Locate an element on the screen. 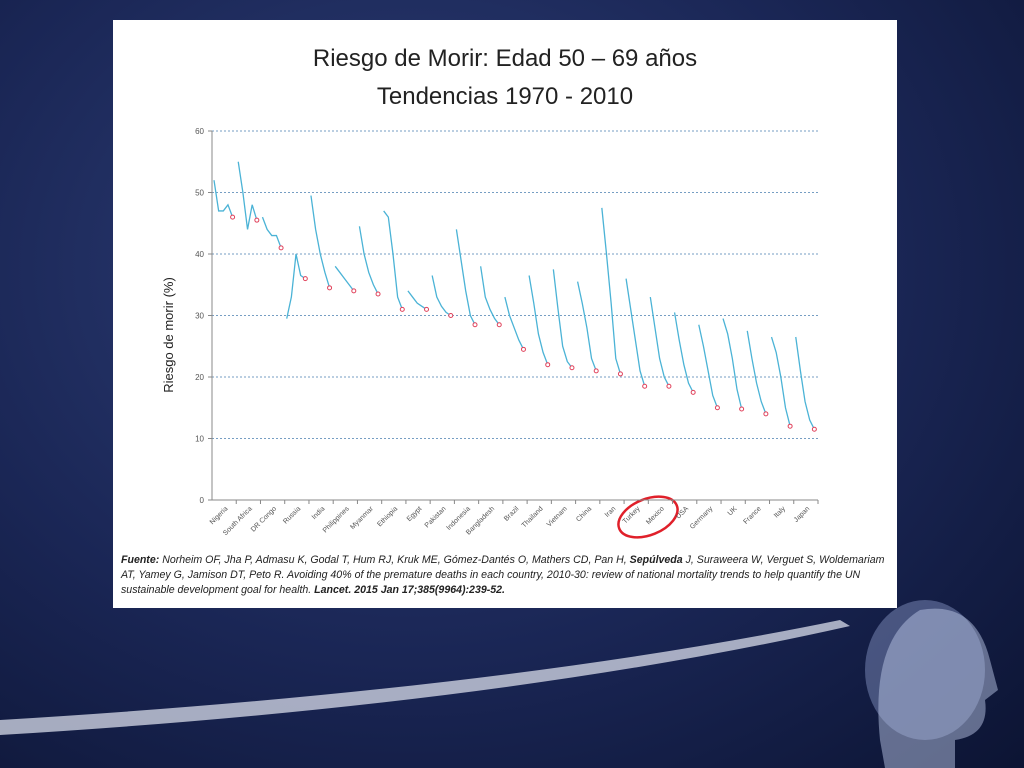 This screenshot has width=1024, height=768. x-tick-label: Myanmar is located at coordinates (362, 518).